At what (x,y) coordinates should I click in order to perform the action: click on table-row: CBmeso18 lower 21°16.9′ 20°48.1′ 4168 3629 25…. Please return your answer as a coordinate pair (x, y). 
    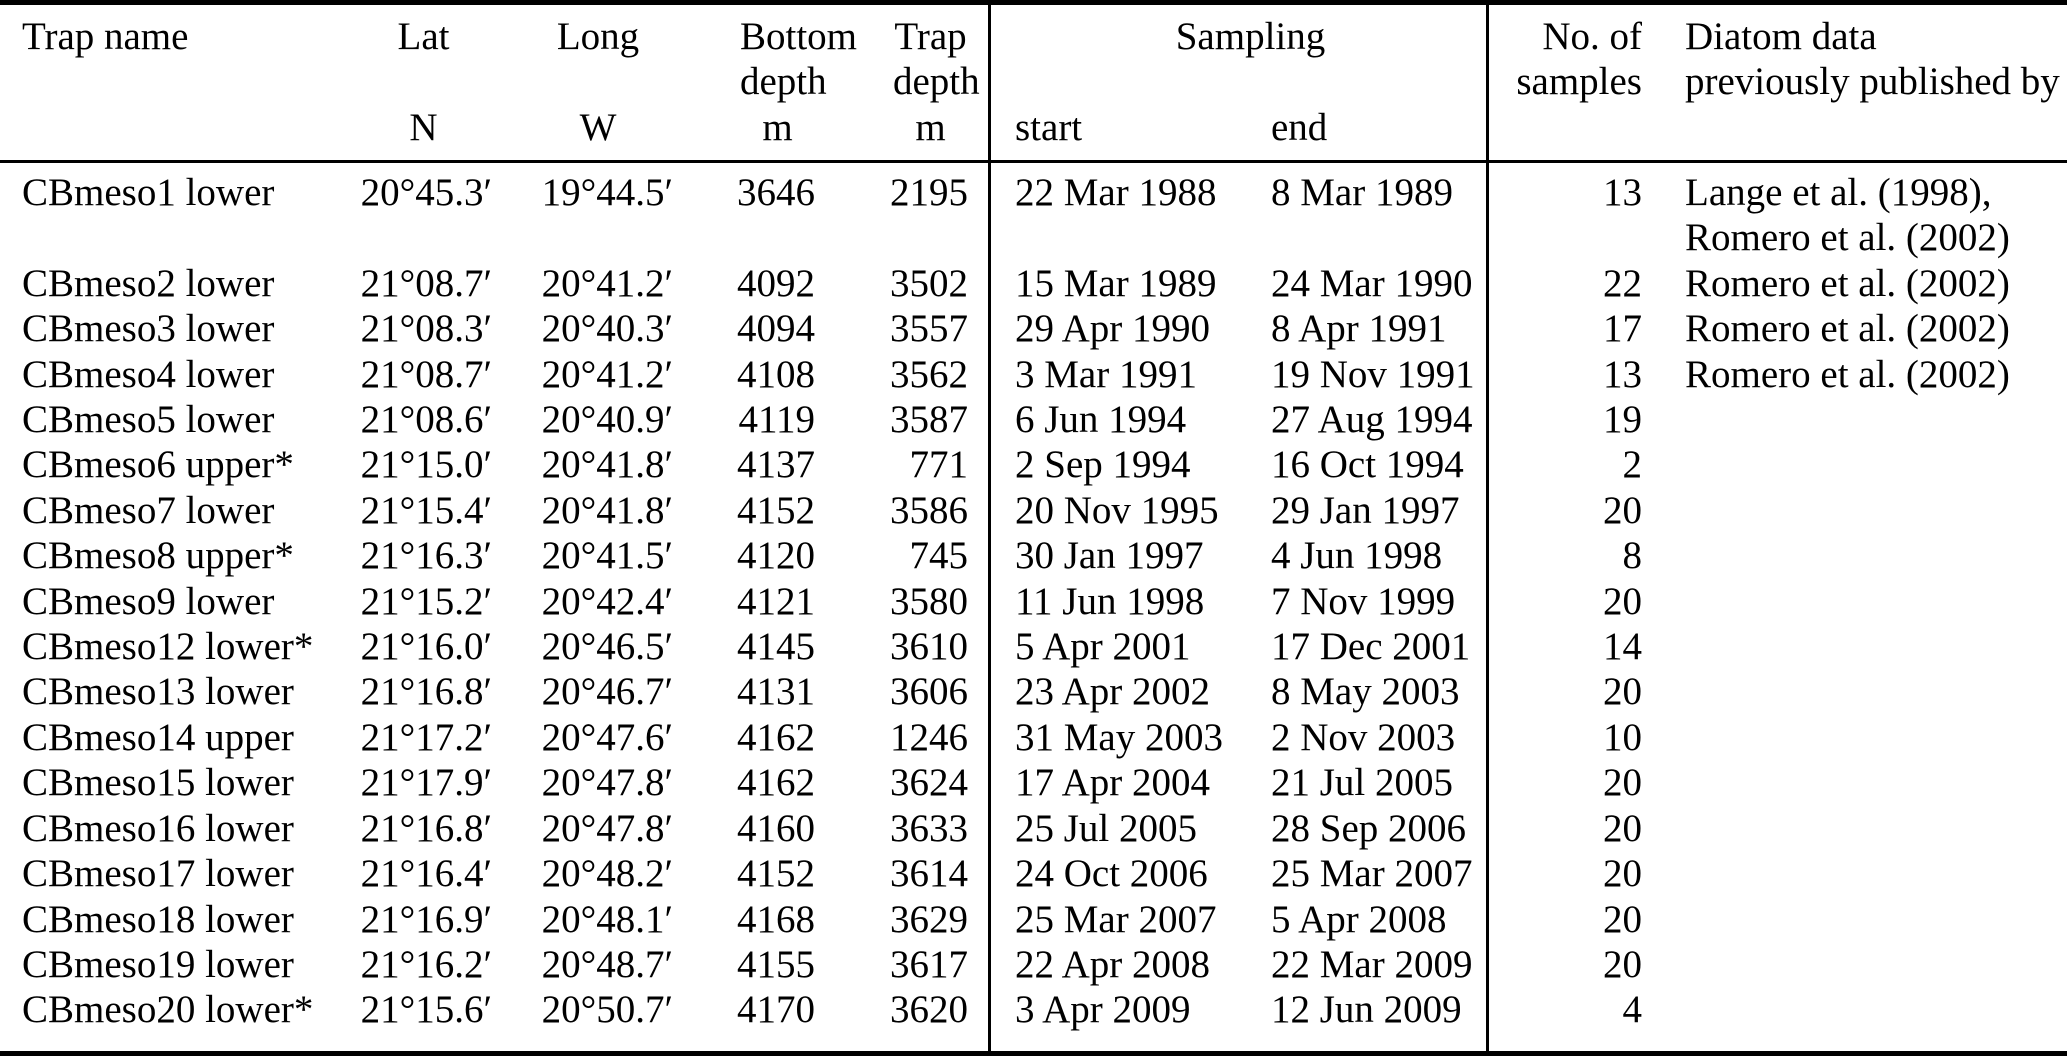
    Looking at the image, I should click on (1033, 919).